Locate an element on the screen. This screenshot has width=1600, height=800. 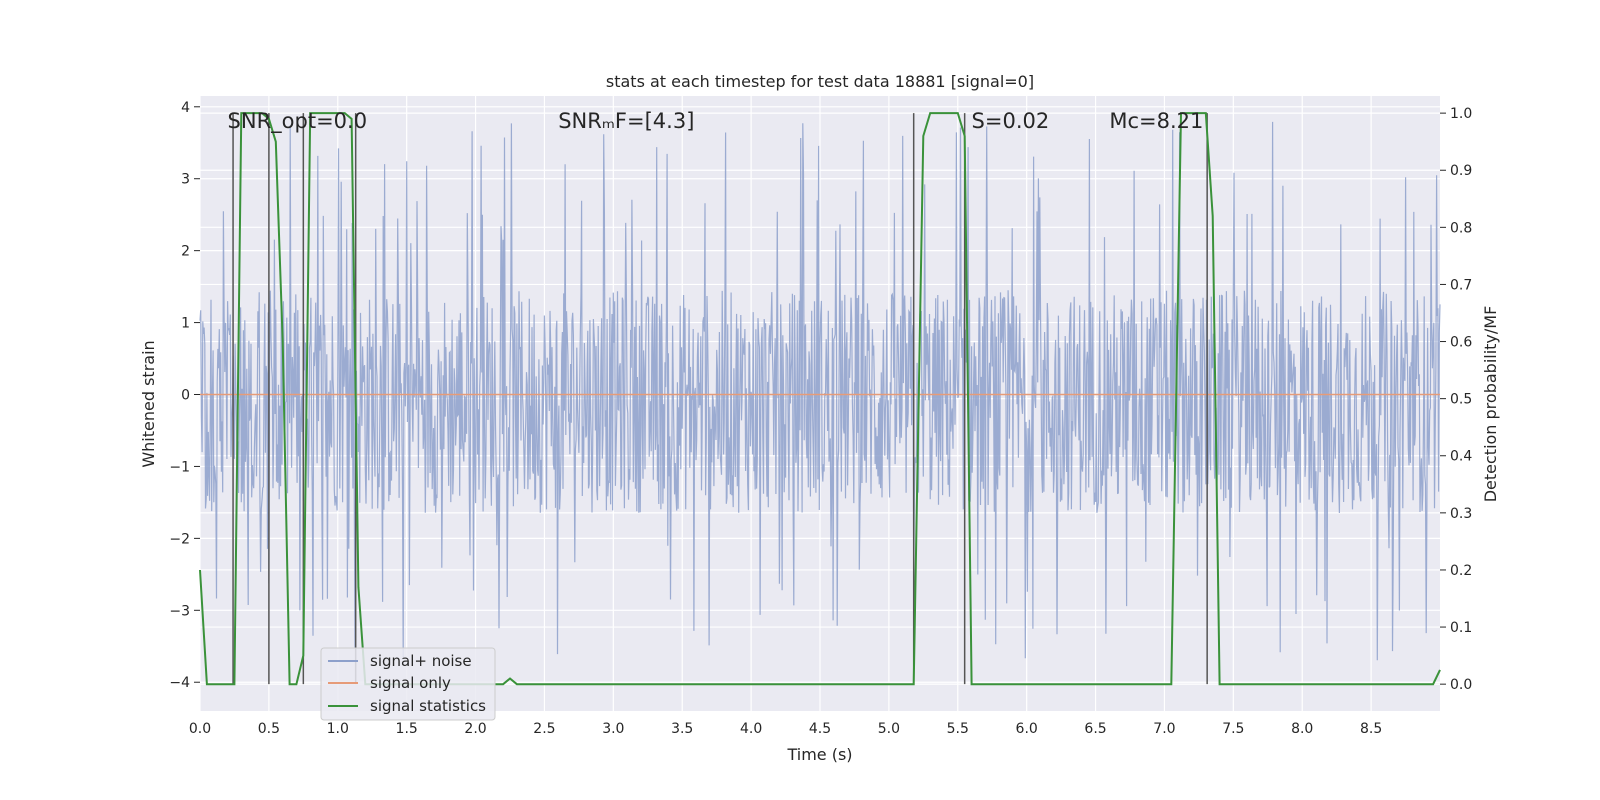
x-tick-label: 3.5 is located at coordinates (682, 729).